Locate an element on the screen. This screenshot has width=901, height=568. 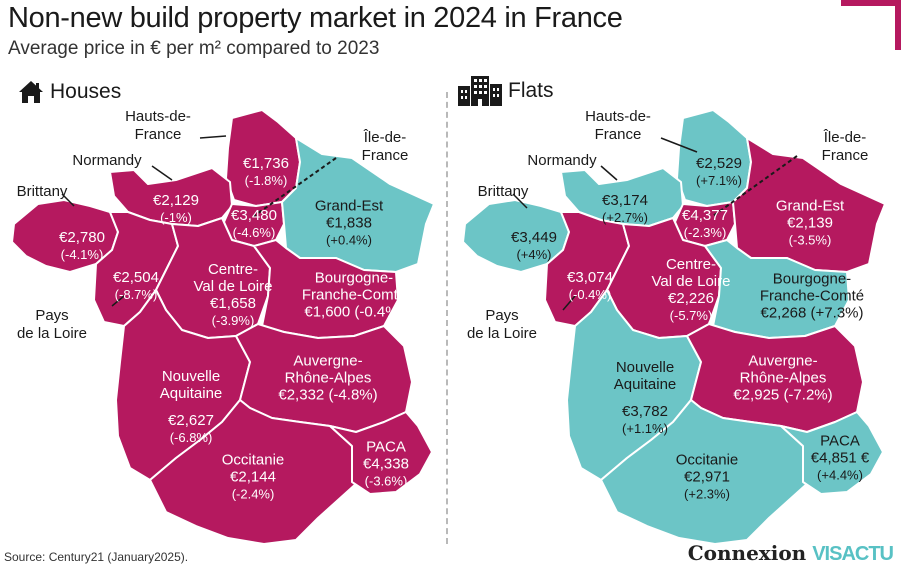
houses-label-nouvelle-aquitaine: Nouvelle Aquitaine €2,627 (-6.8%) is located at coordinates (191, 406).